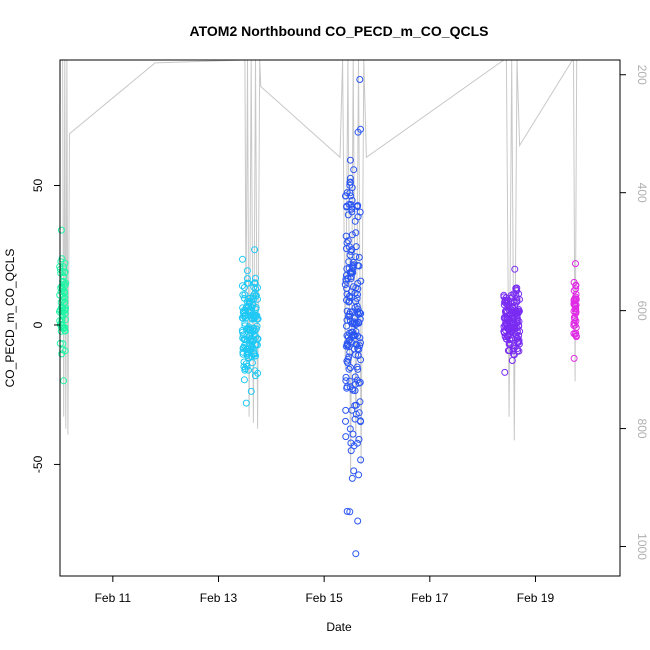 The height and width of the screenshot is (650, 650). I want to click on y2-tick-label: 600, so click(642, 311).